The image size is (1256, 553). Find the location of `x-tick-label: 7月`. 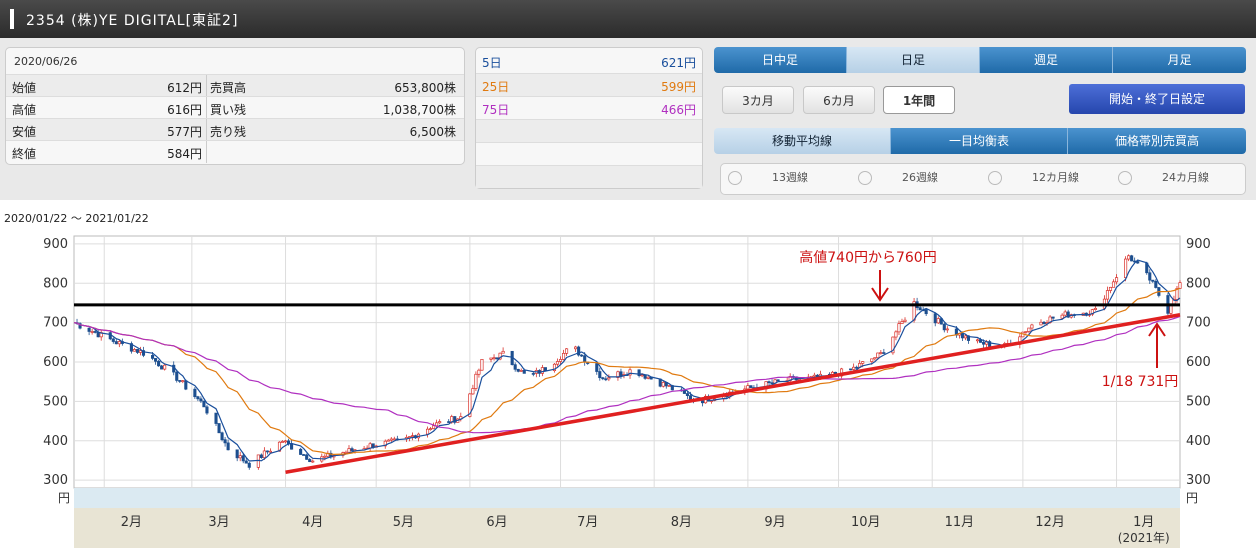

x-tick-label: 7月 is located at coordinates (587, 522).